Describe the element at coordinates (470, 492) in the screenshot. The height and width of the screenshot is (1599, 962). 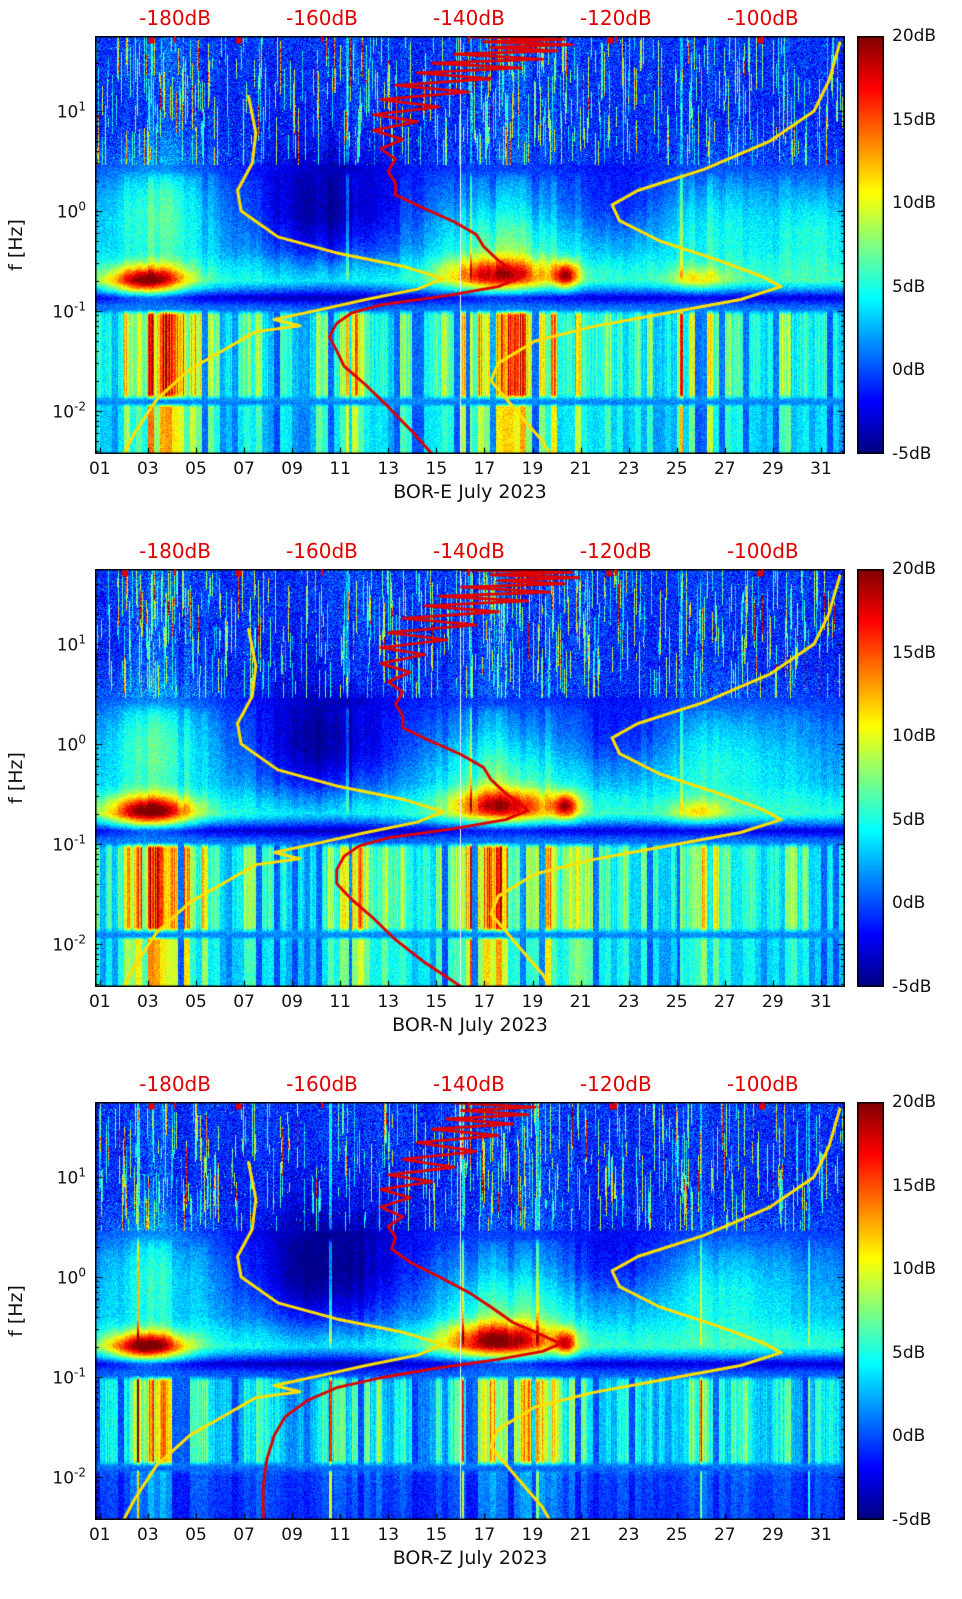
I see `x-axis-title: BOR-E July 2023` at that location.